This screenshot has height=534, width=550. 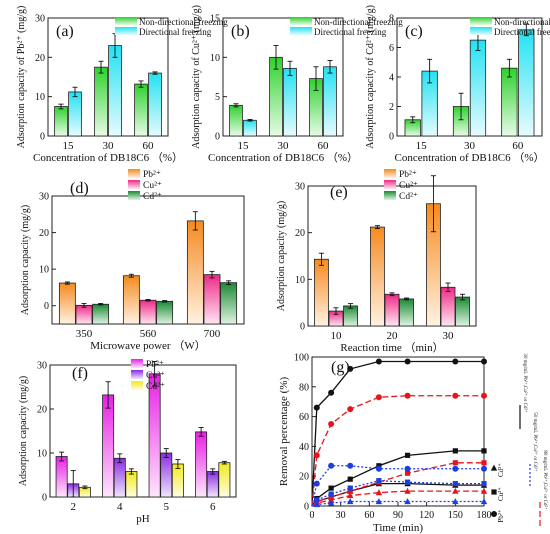 What do you see at coordinates (391, 48) in the screenshot?
I see `y-tick-label: 6` at bounding box center [391, 48].